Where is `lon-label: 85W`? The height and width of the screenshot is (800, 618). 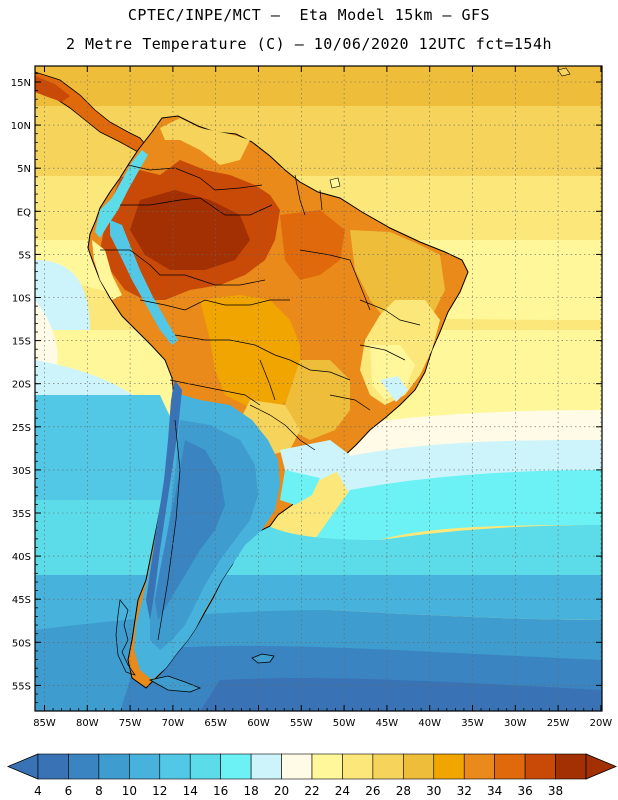 lon-label: 85W is located at coordinates (44, 723).